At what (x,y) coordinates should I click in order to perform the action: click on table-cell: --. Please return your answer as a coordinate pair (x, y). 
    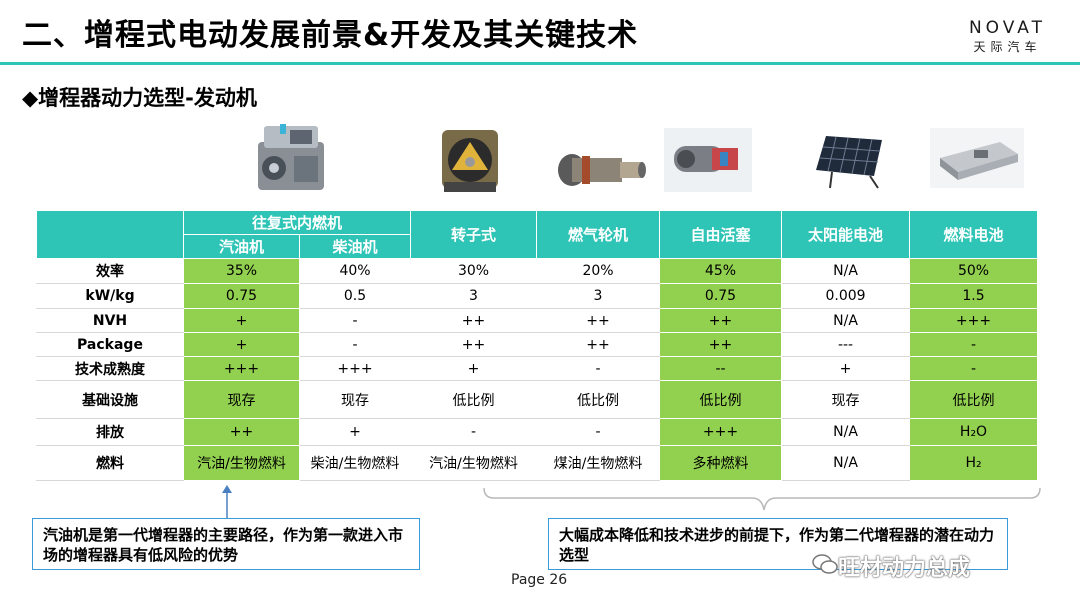
    Looking at the image, I should click on (721, 368).